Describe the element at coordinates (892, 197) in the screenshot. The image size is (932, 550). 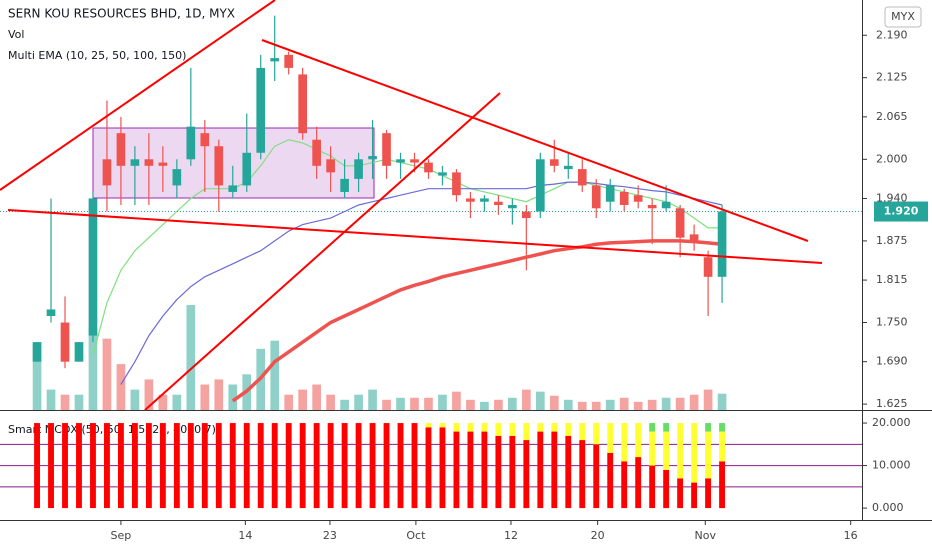
I see `y-tick-label: 1.940` at that location.